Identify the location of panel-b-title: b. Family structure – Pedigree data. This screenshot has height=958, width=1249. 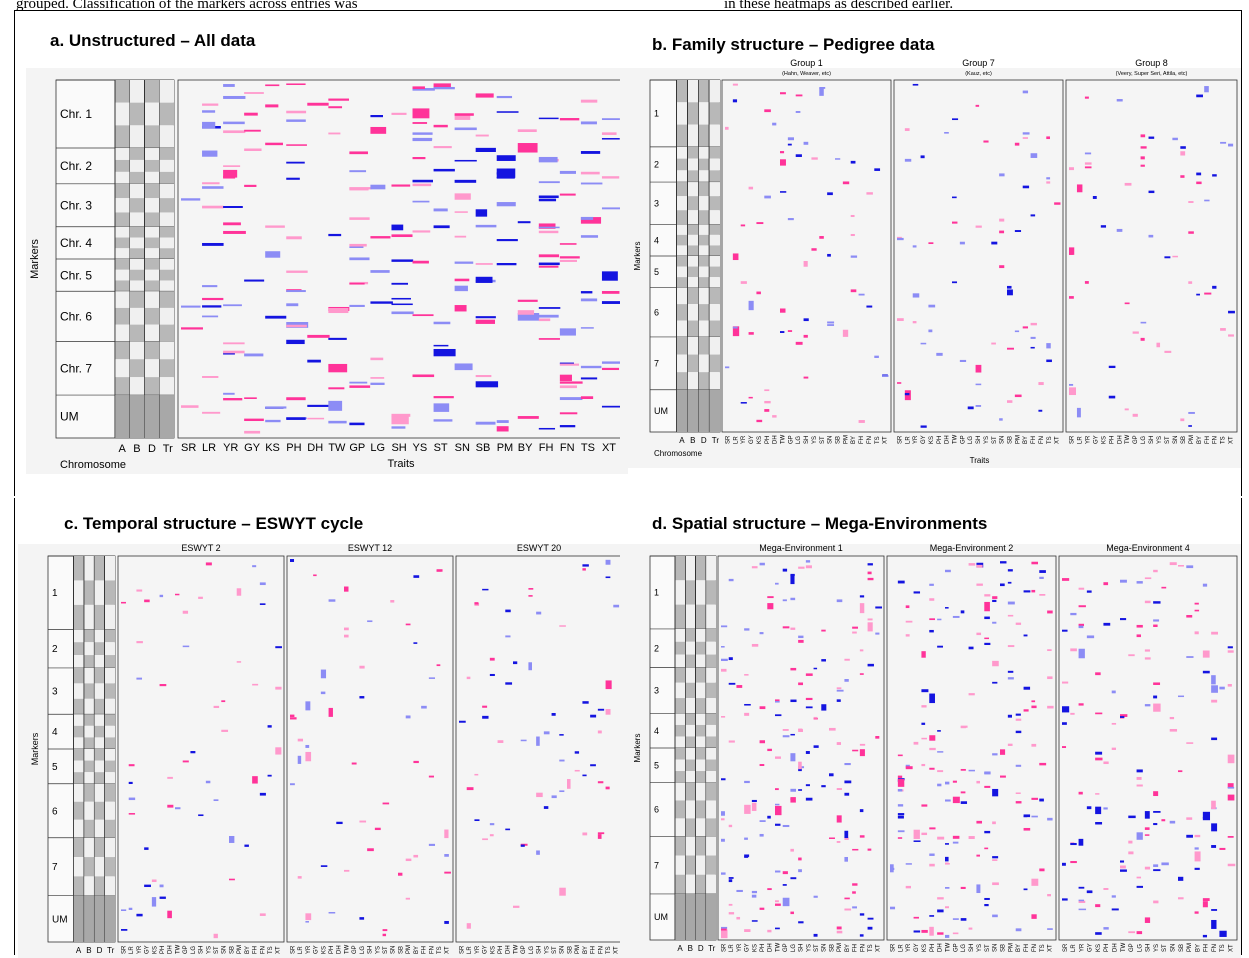
(793, 44).